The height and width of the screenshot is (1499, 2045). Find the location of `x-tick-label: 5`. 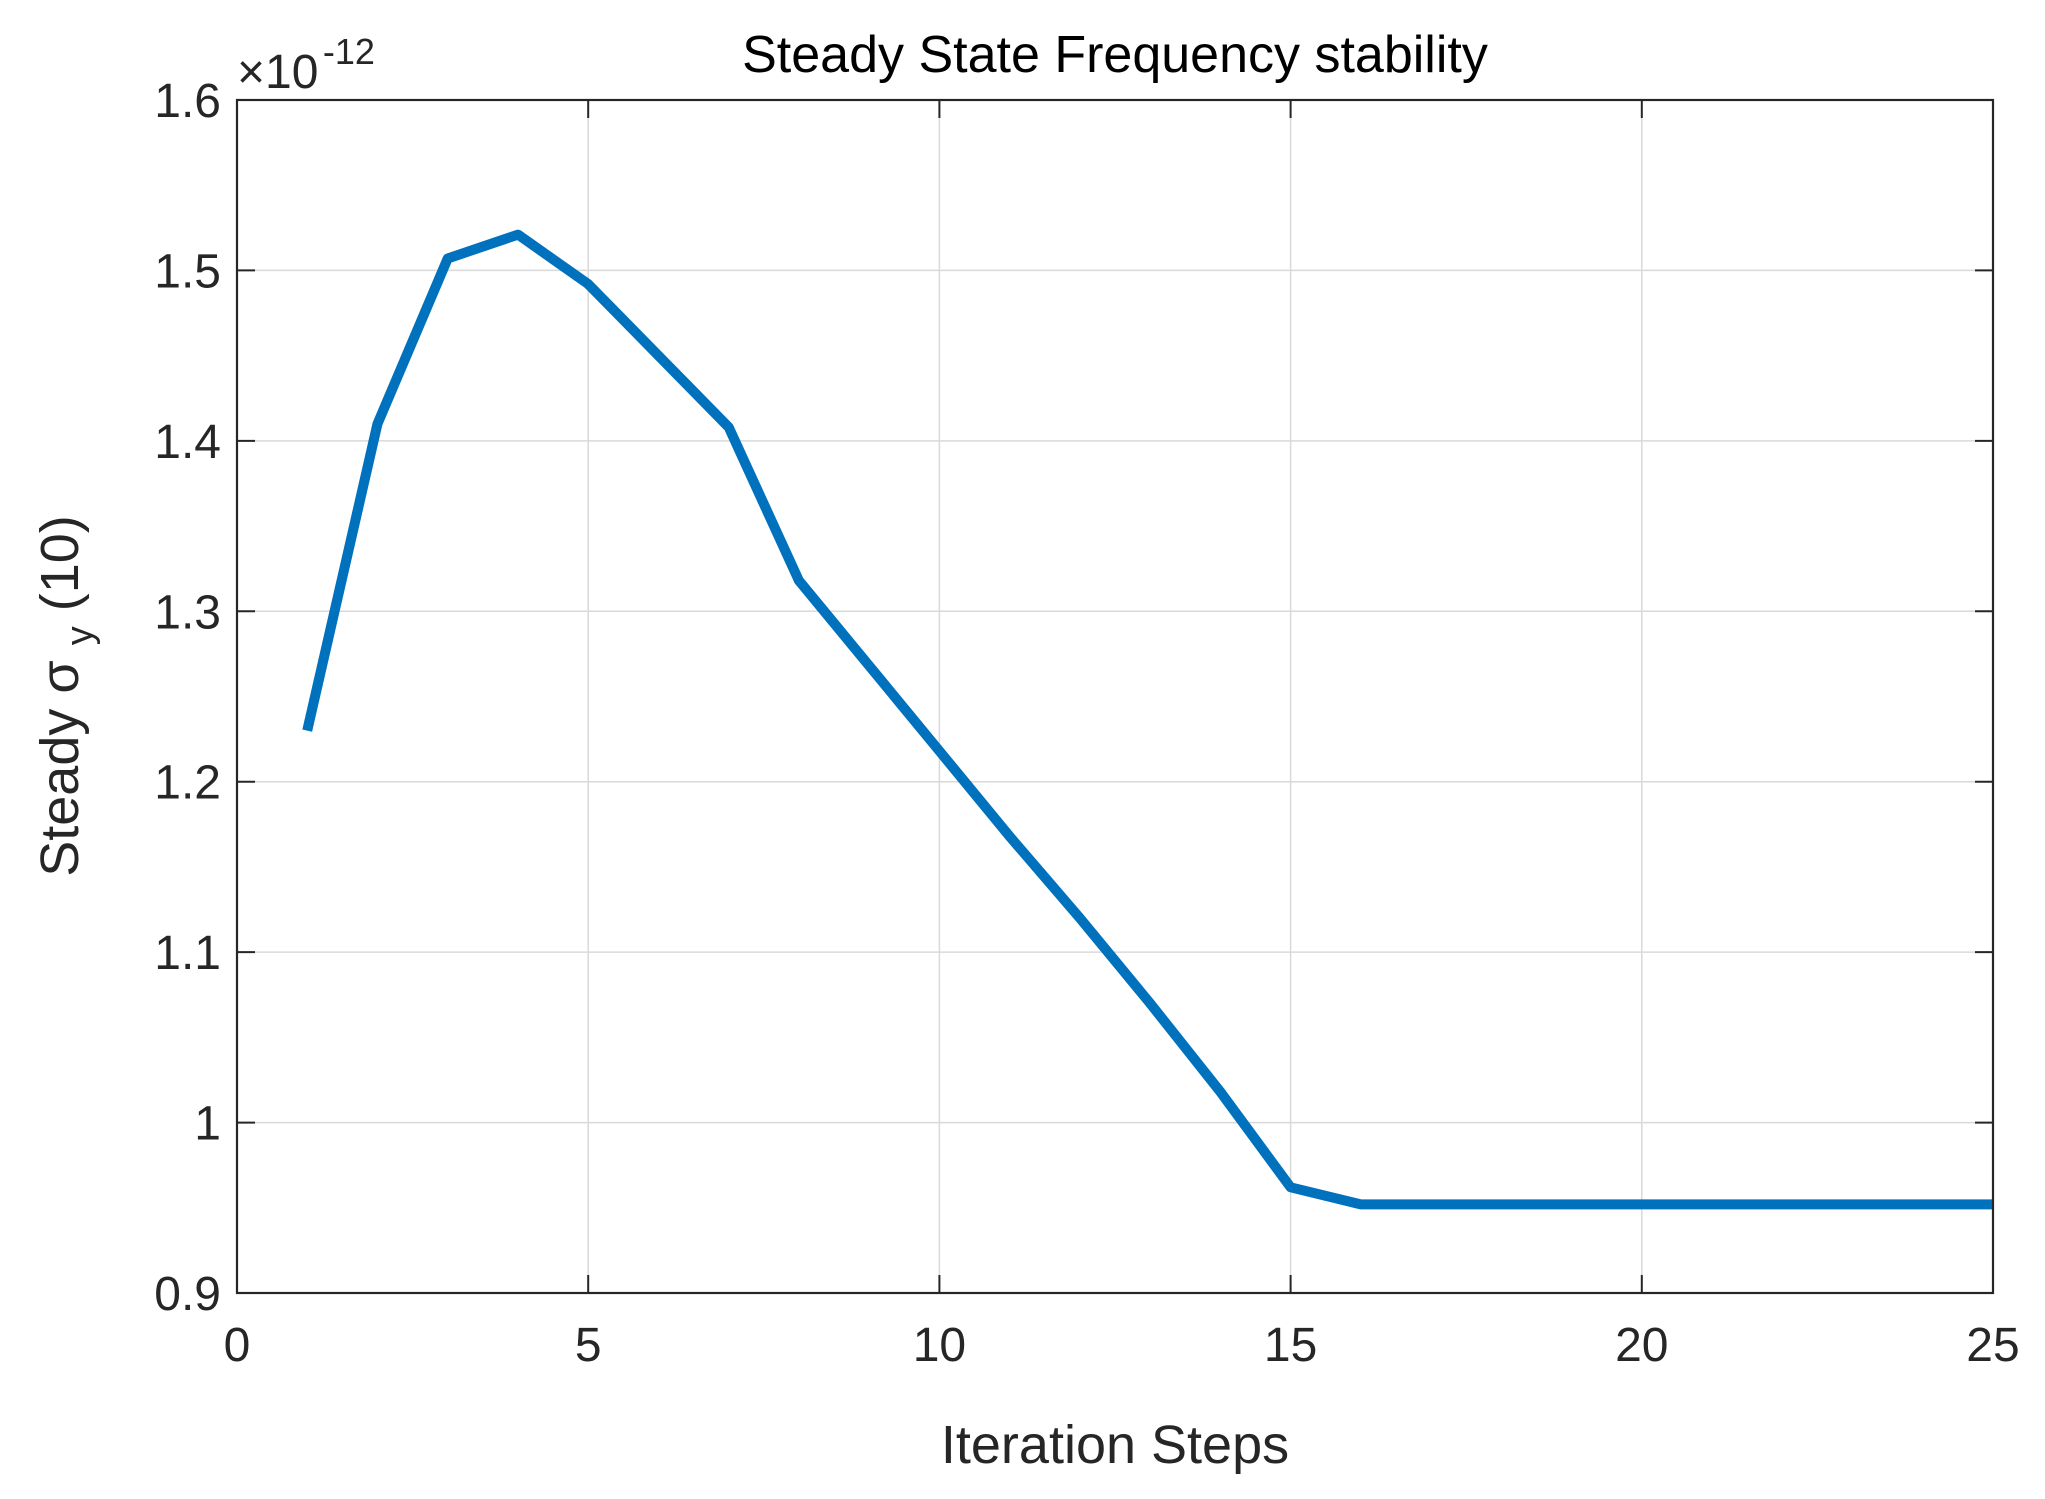

x-tick-label: 5 is located at coordinates (588, 1345).